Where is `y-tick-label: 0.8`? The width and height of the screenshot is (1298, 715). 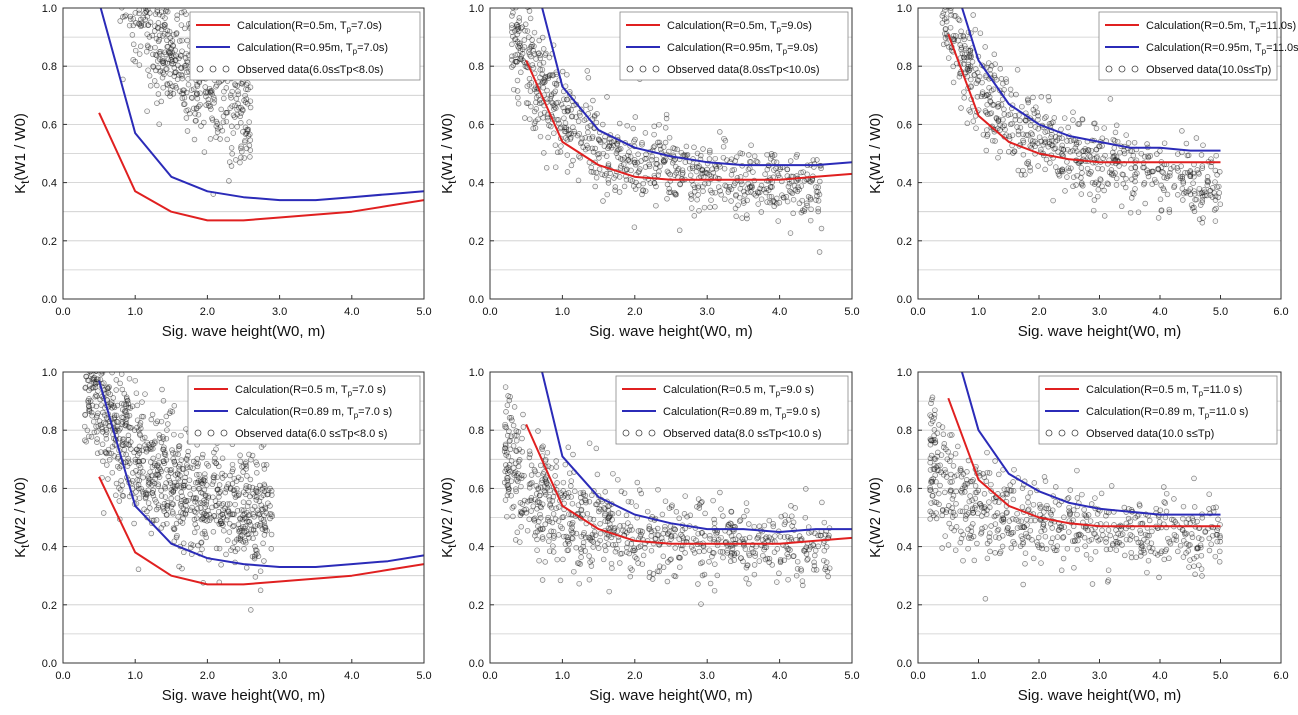 y-tick-label: 0.8 is located at coordinates (49, 431).